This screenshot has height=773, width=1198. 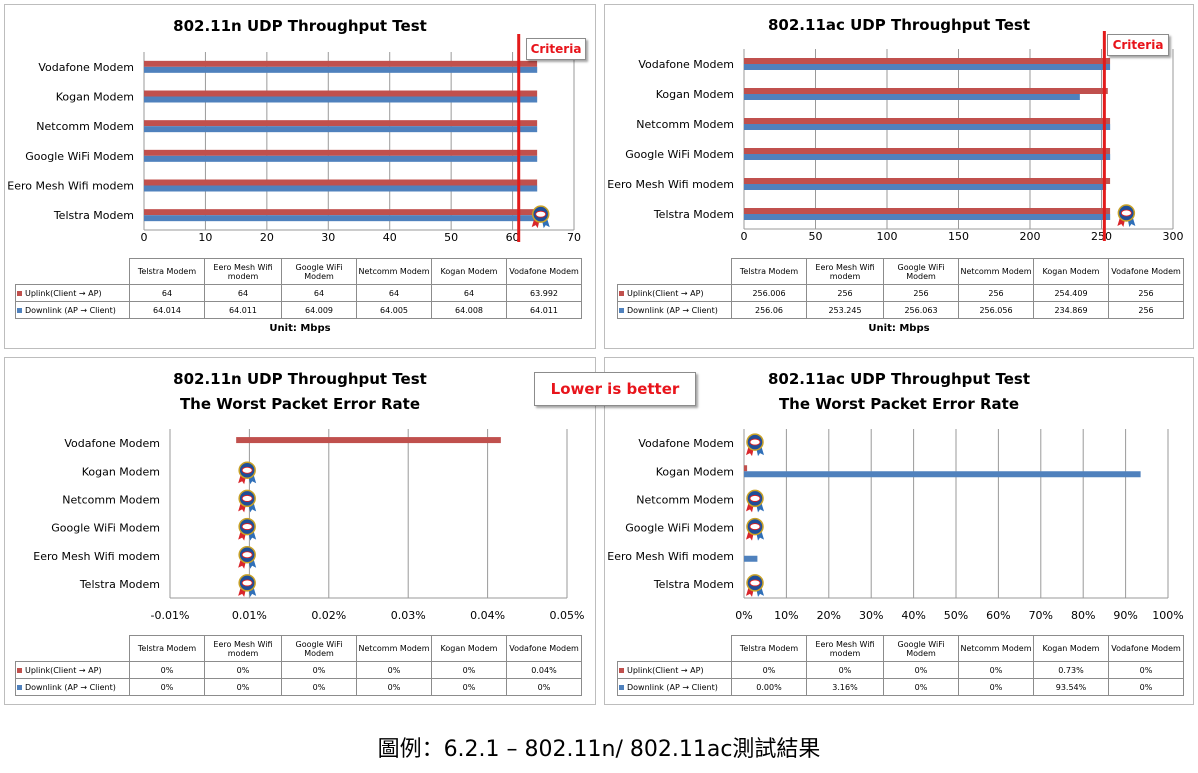 I want to click on table-cell: 234.869, so click(x=1071, y=310).